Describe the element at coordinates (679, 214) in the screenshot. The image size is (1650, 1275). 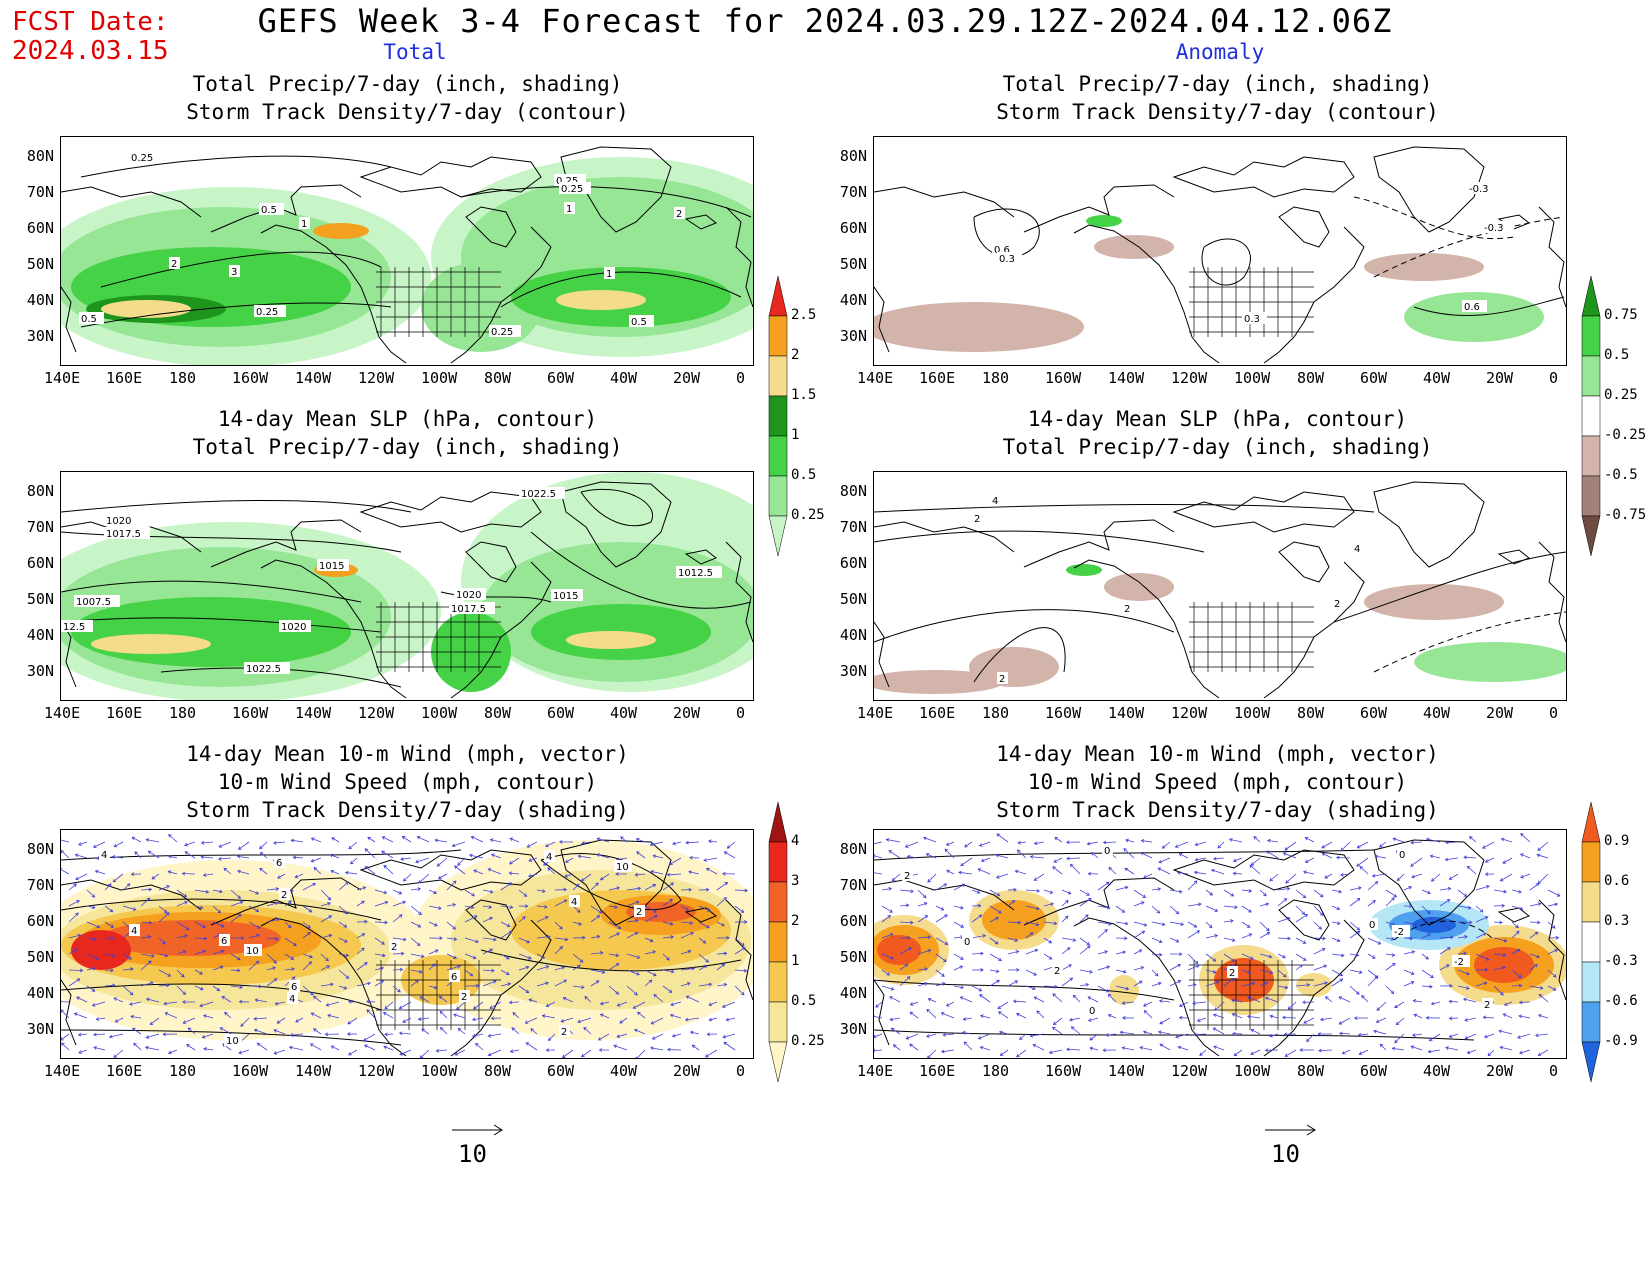
I see `contour-label: 2` at that location.